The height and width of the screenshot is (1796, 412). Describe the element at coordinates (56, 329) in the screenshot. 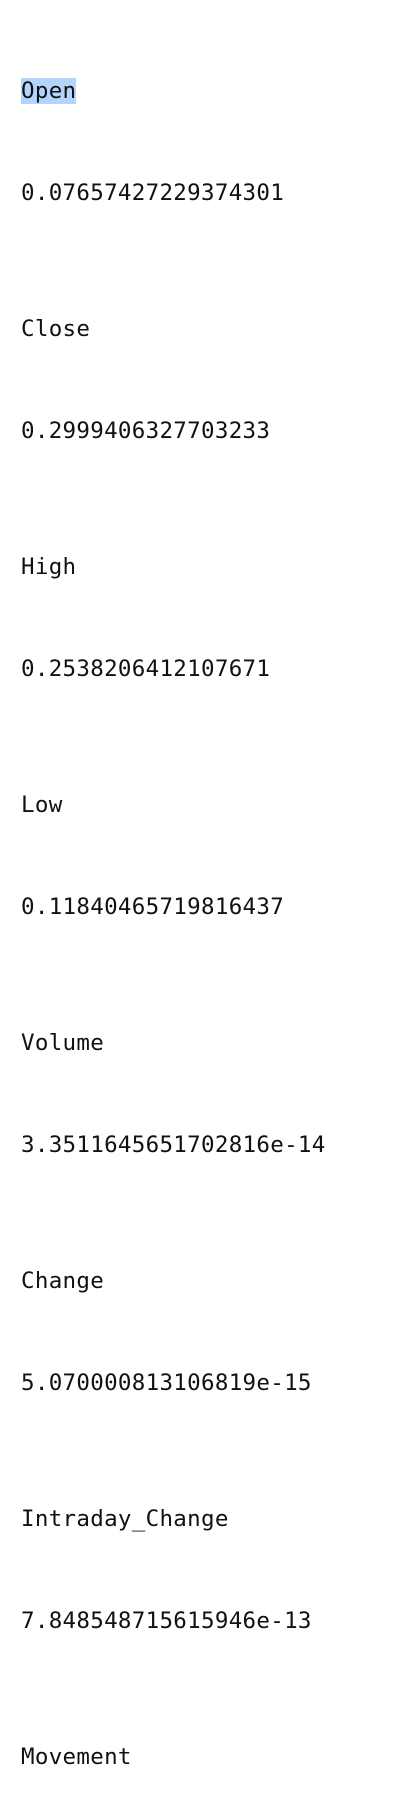

I see `feature-name: Close` at that location.